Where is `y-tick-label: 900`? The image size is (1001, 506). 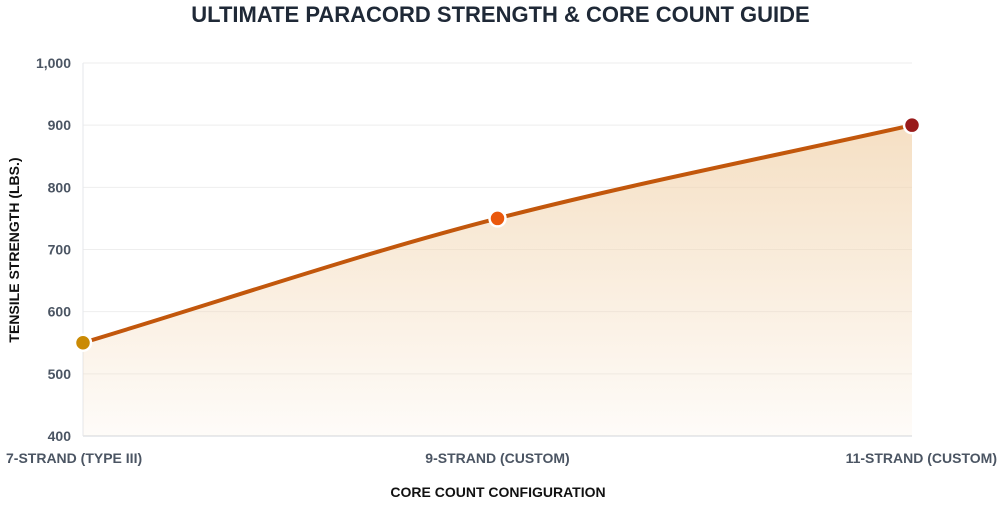
y-tick-label: 900 is located at coordinates (60, 125).